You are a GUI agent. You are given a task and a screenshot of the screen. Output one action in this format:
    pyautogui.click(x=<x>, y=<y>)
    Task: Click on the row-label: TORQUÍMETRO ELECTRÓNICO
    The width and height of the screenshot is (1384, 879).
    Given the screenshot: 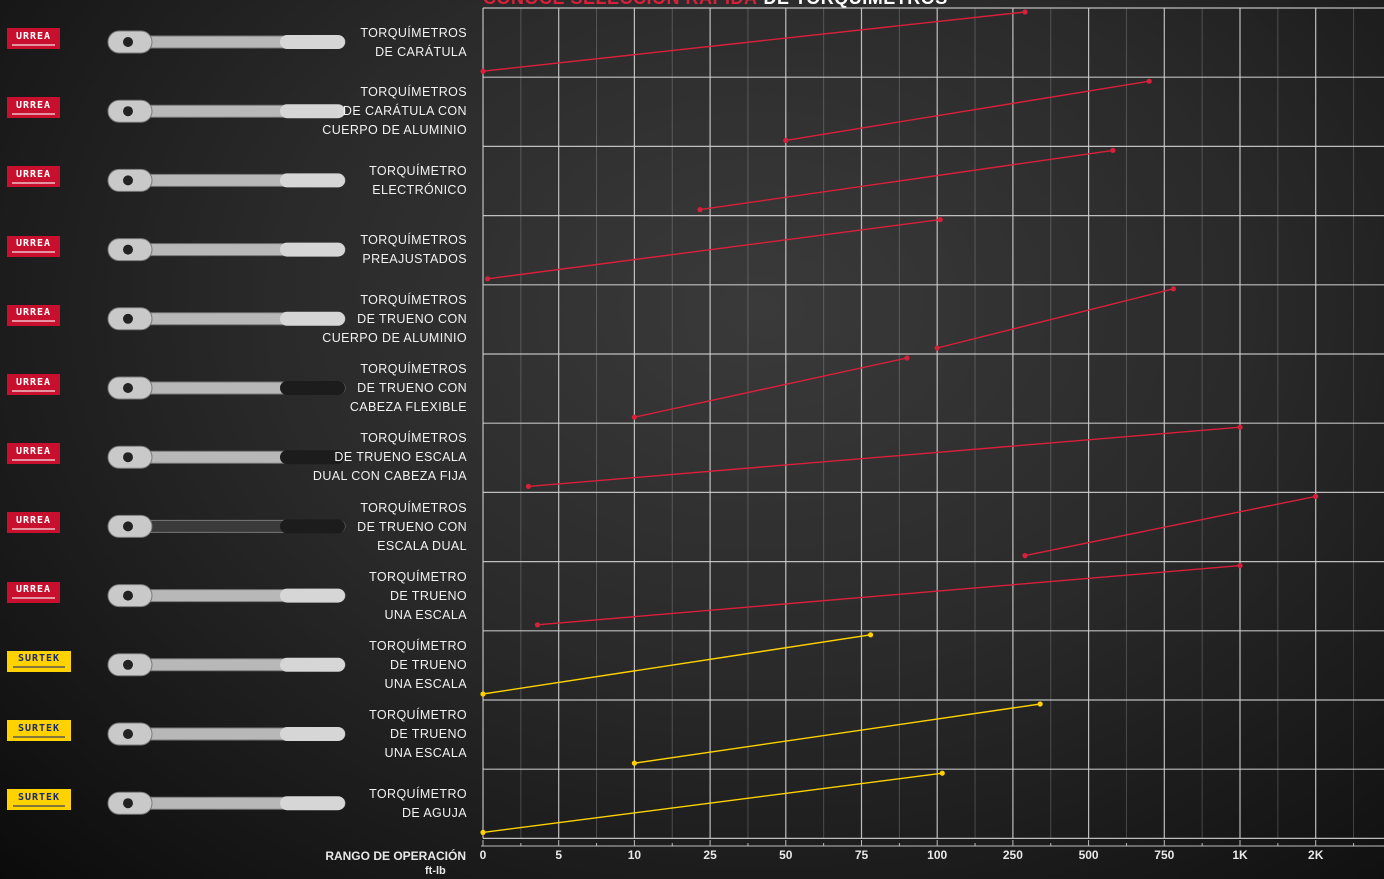 What is the action you would take?
    pyautogui.click(x=418, y=181)
    